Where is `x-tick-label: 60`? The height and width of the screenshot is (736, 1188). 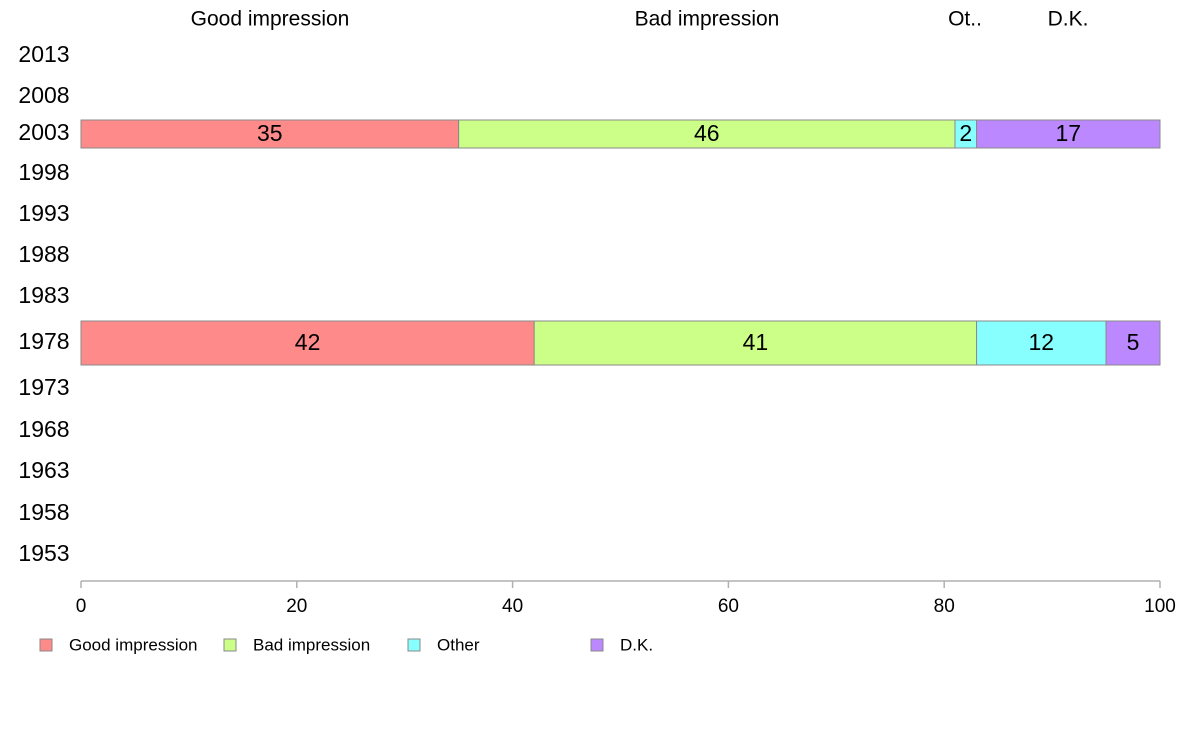
x-tick-label: 60 is located at coordinates (728, 606).